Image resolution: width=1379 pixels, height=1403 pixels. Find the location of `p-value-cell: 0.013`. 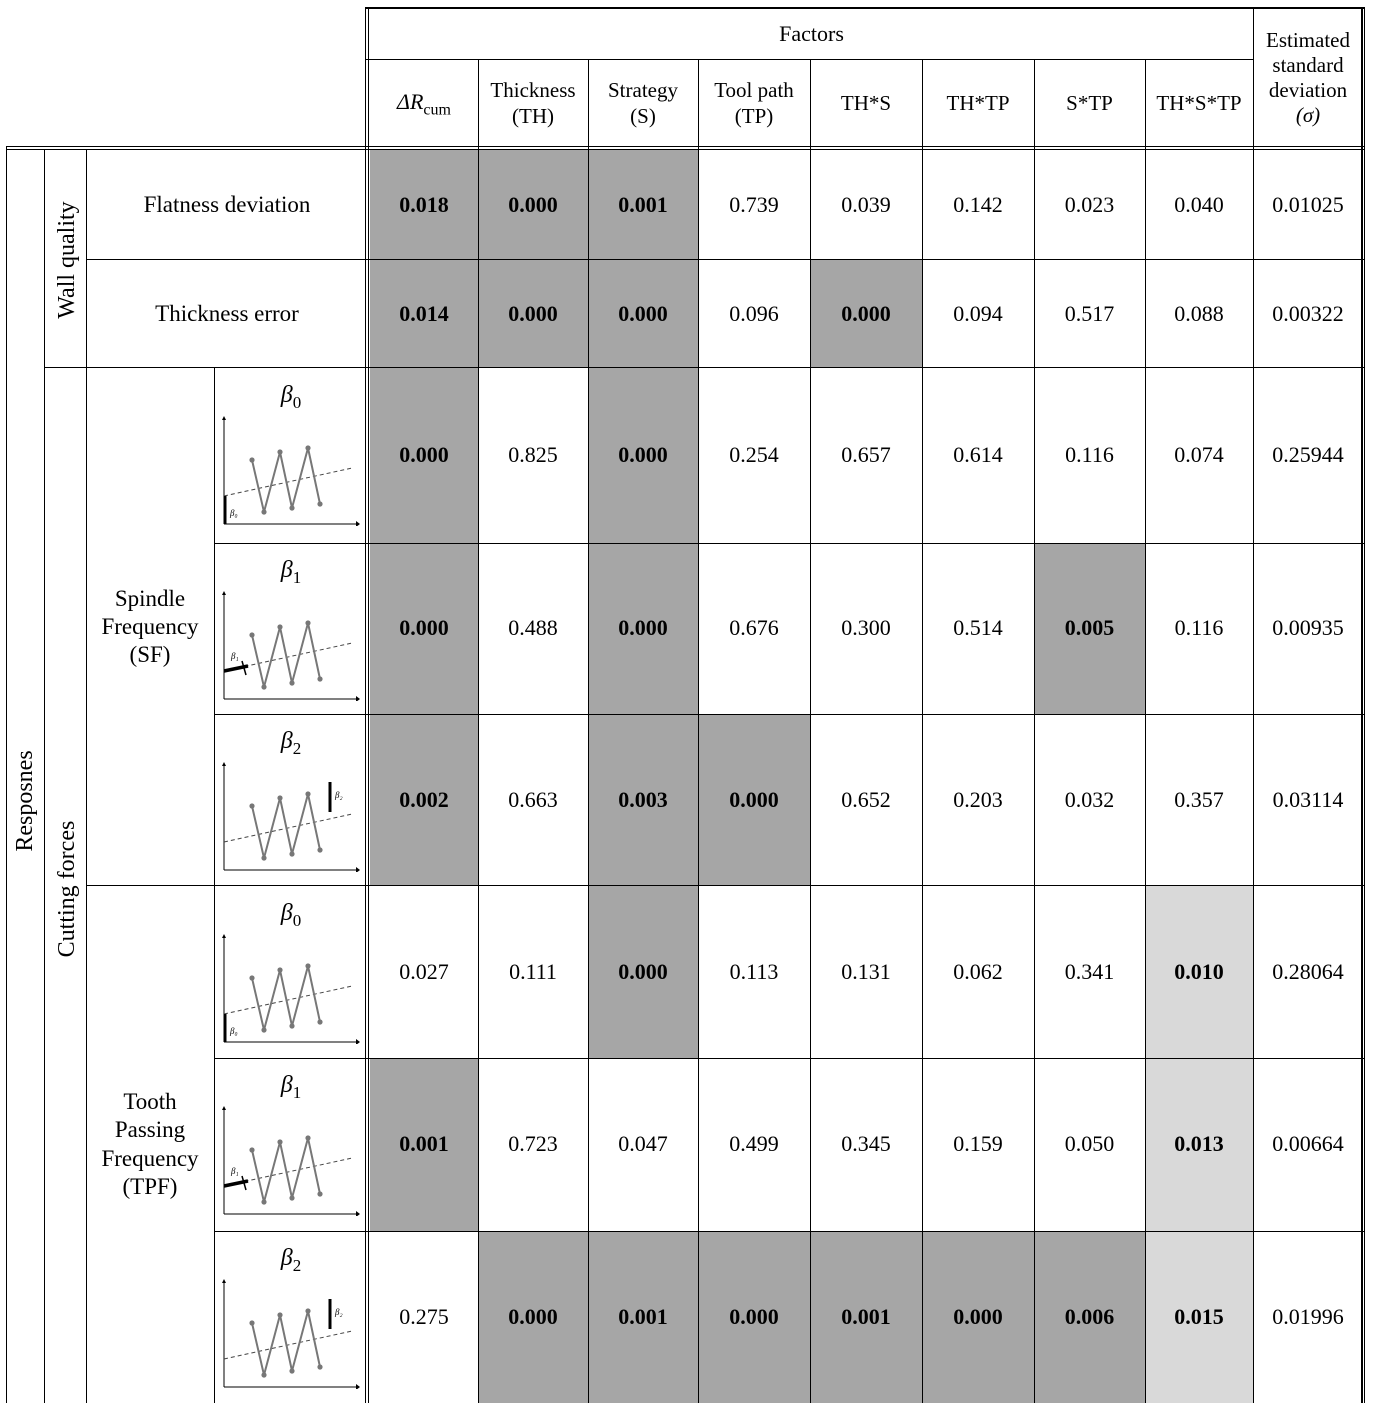

p-value-cell: 0.013 is located at coordinates (1199, 1144).